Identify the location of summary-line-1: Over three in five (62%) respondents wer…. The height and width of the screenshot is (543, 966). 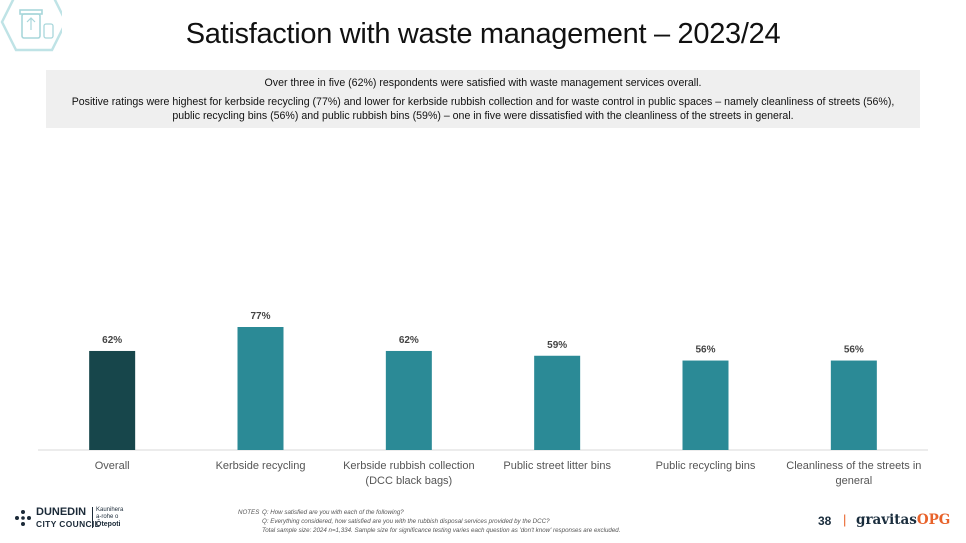
(483, 83).